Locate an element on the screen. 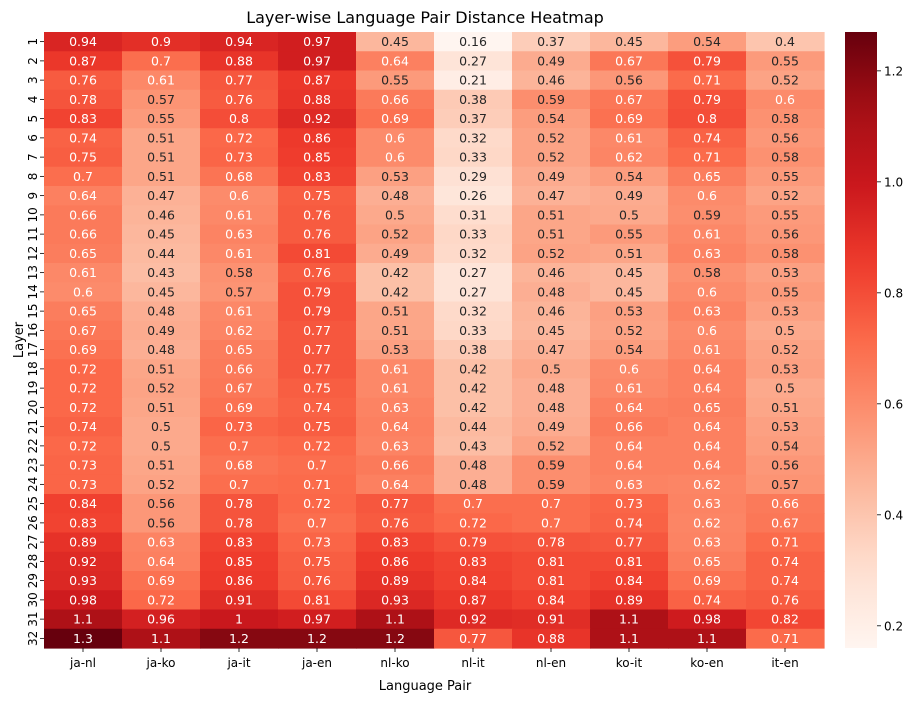 This screenshot has width=916, height=701. cell-label: 0.71 is located at coordinates (785, 542).